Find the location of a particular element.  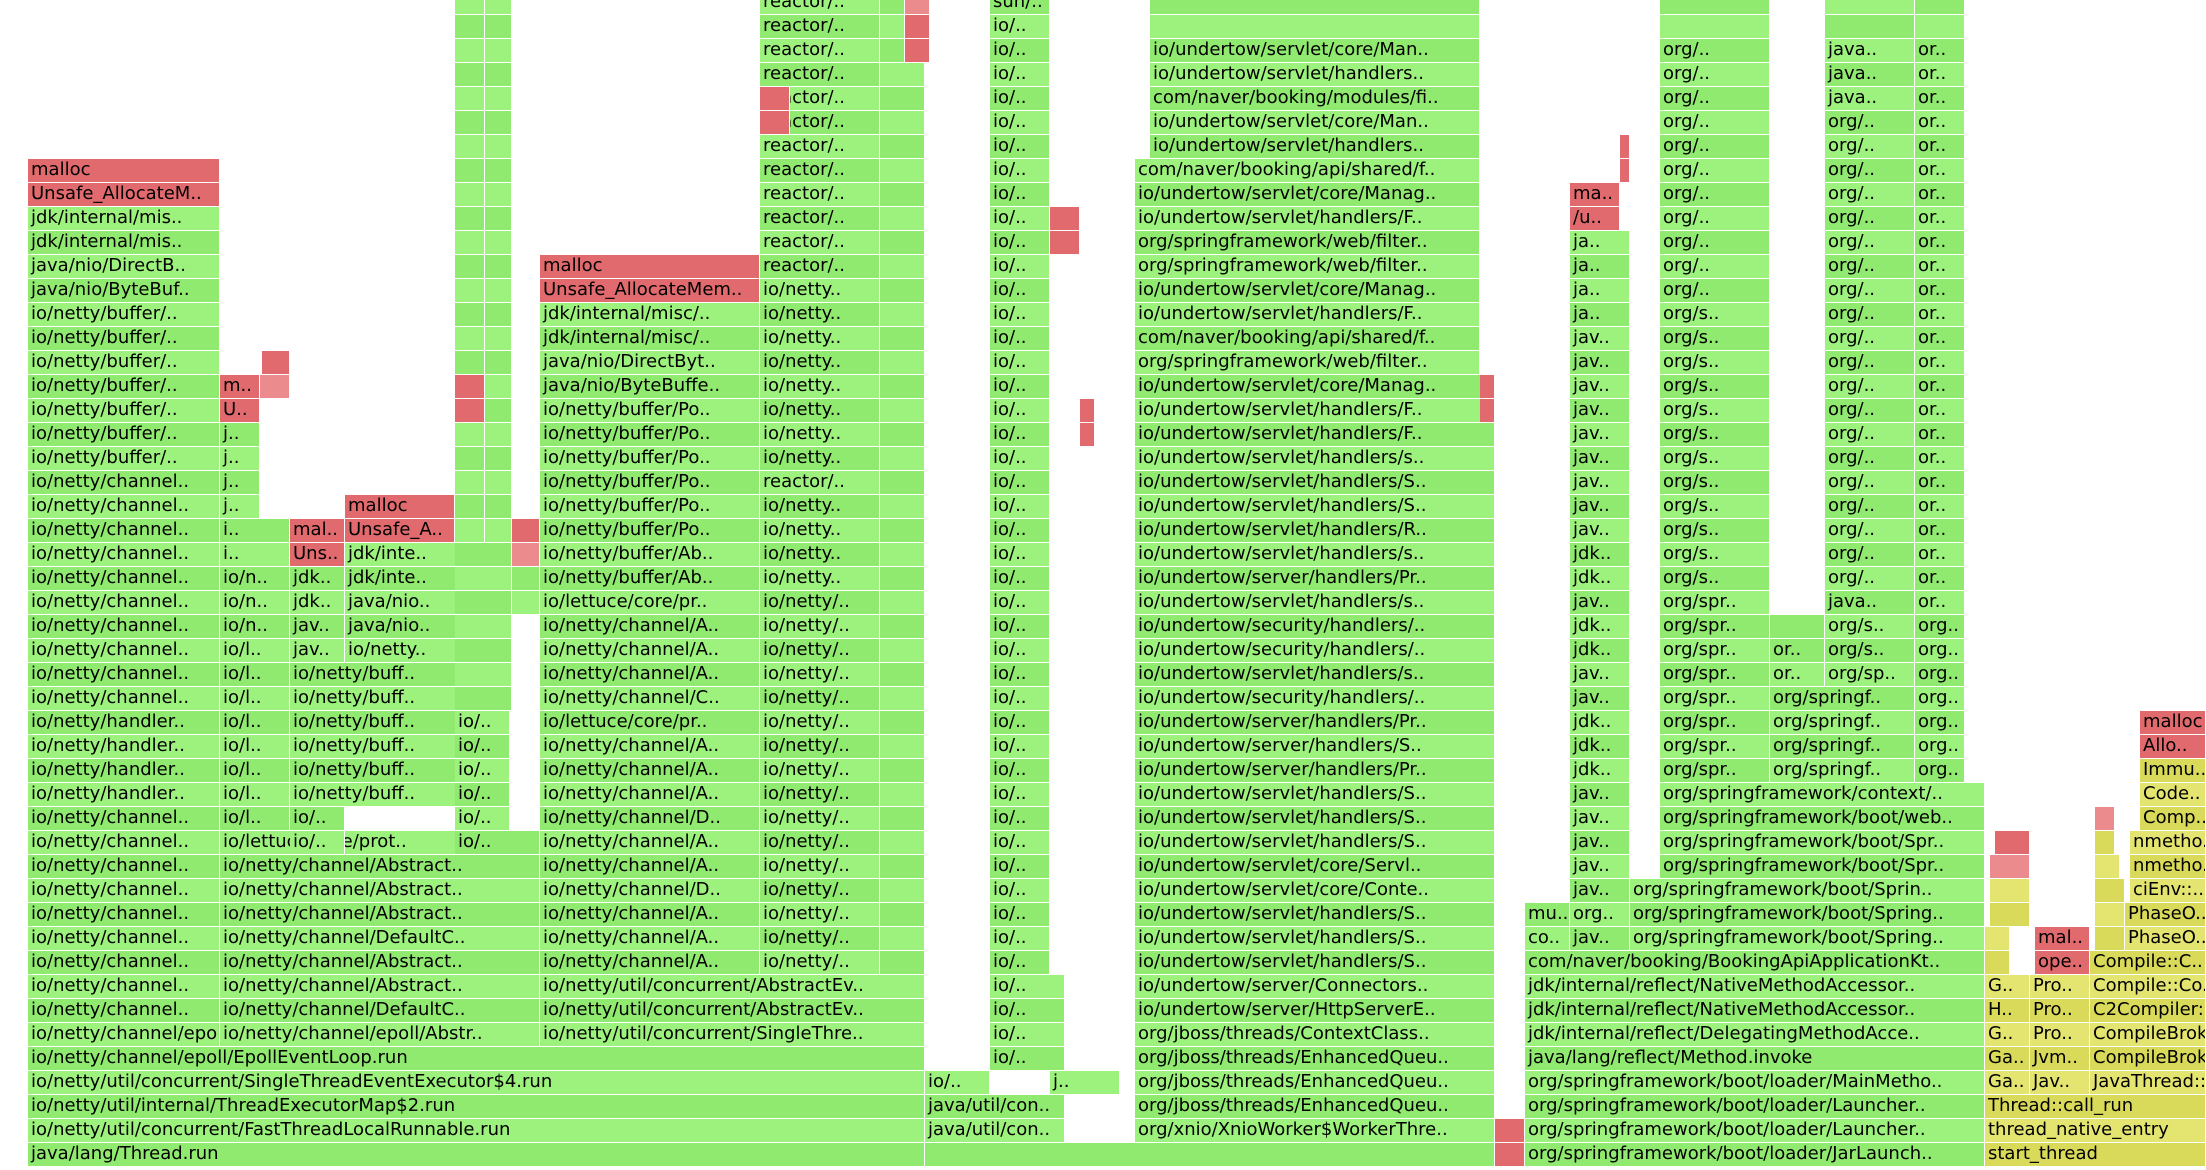

stack-frame: io/netty/handler.. is located at coordinates (124, 747).